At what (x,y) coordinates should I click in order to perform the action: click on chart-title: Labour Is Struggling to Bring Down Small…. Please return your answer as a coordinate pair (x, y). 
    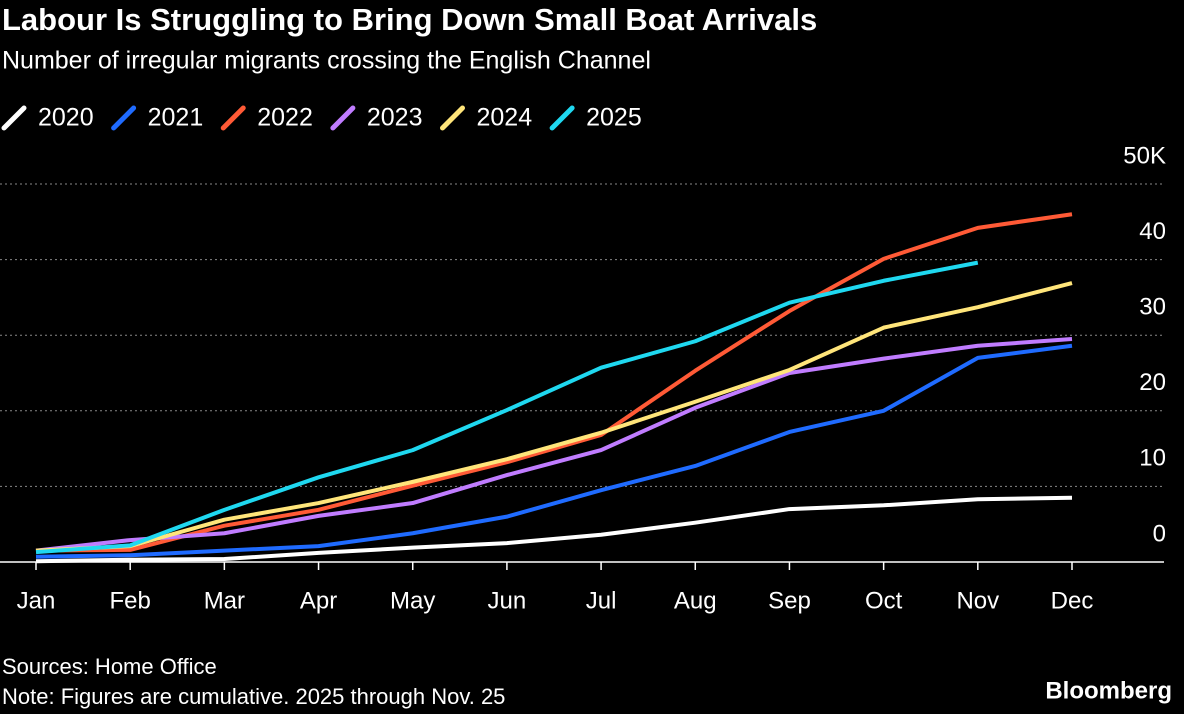
    Looking at the image, I should click on (409, 19).